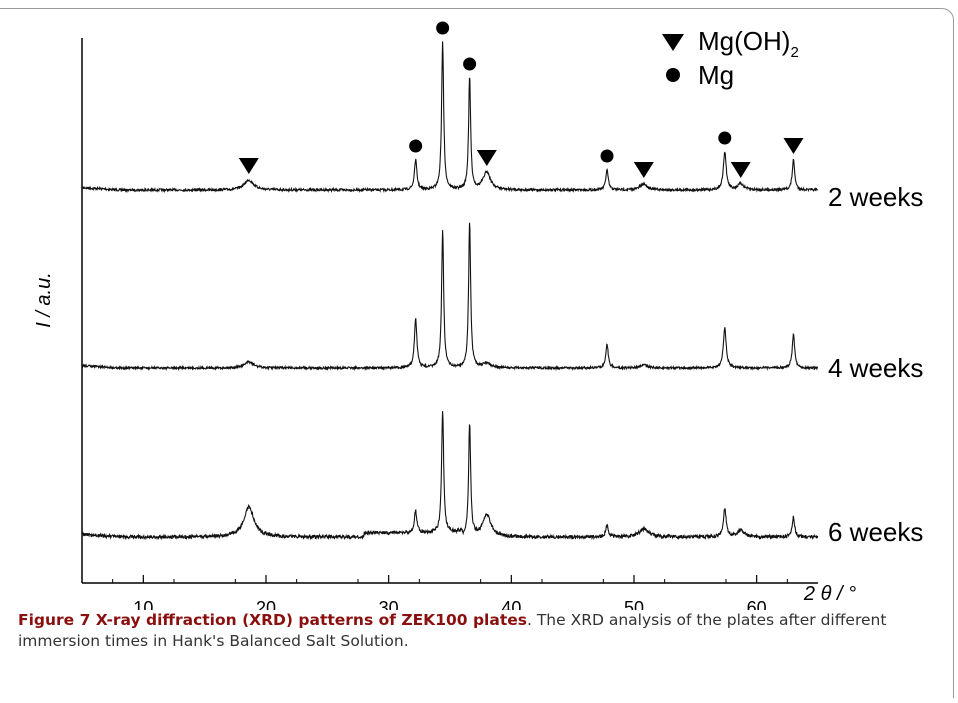  I want to click on x-tick-label-50: 50, so click(634, 604).